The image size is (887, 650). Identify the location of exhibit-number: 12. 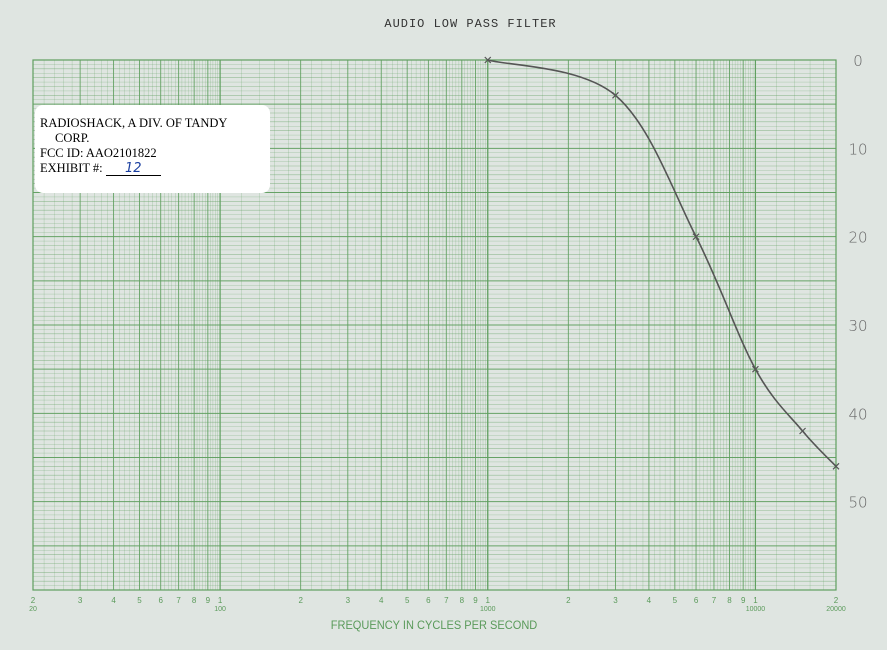
(133, 169).